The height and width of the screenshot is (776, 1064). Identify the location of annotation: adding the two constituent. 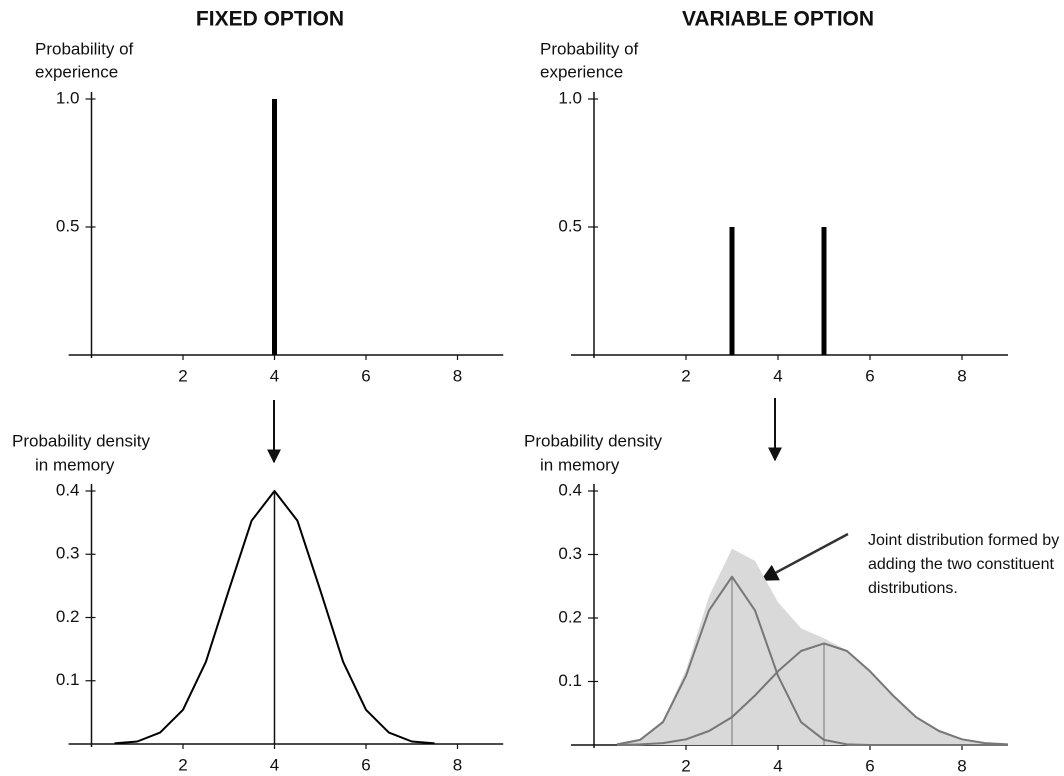
(961, 564).